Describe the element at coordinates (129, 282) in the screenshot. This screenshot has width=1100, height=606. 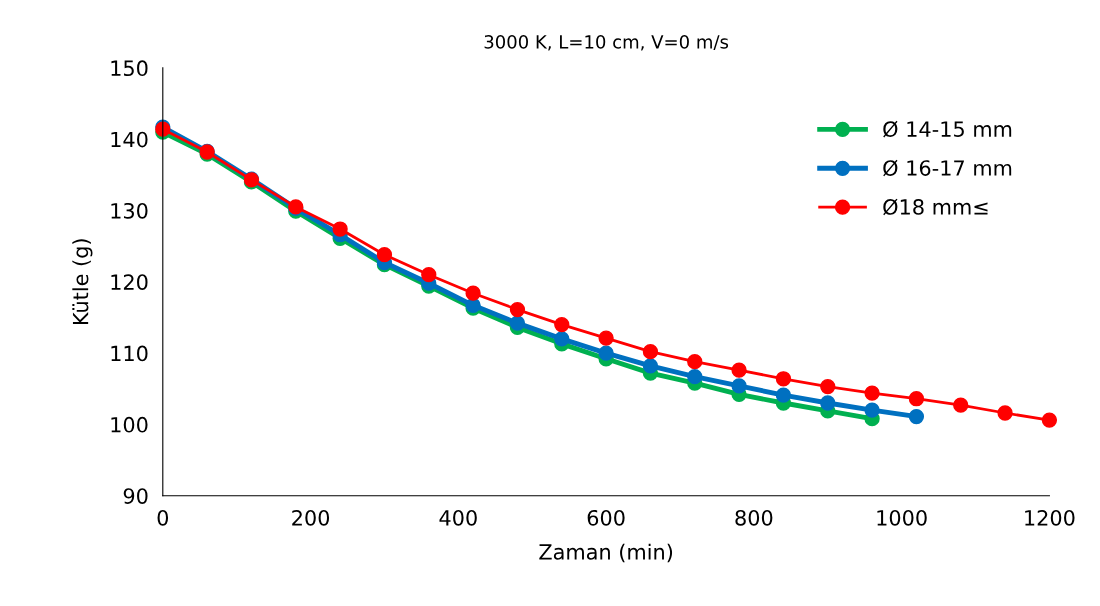
I see `y-tick-label: 120` at that location.